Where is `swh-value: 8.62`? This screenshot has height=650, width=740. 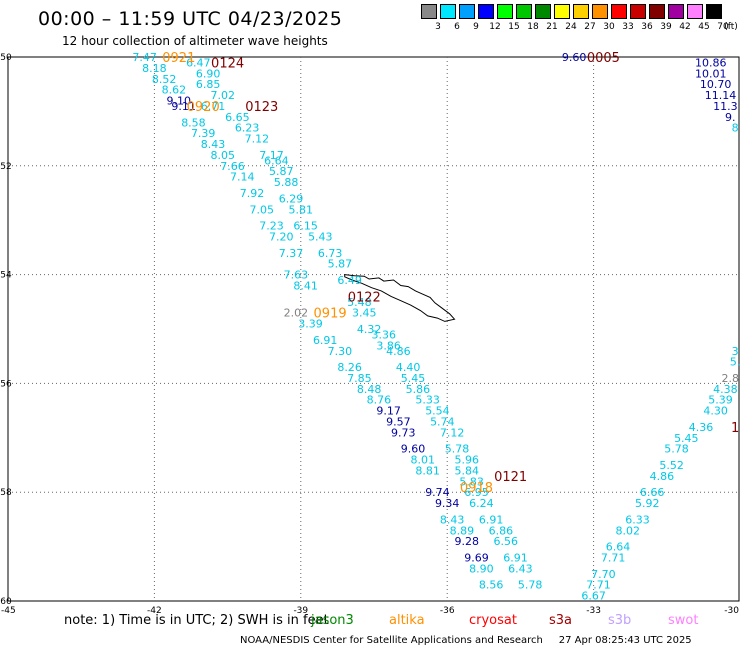 swh-value: 8.62 is located at coordinates (174, 90).